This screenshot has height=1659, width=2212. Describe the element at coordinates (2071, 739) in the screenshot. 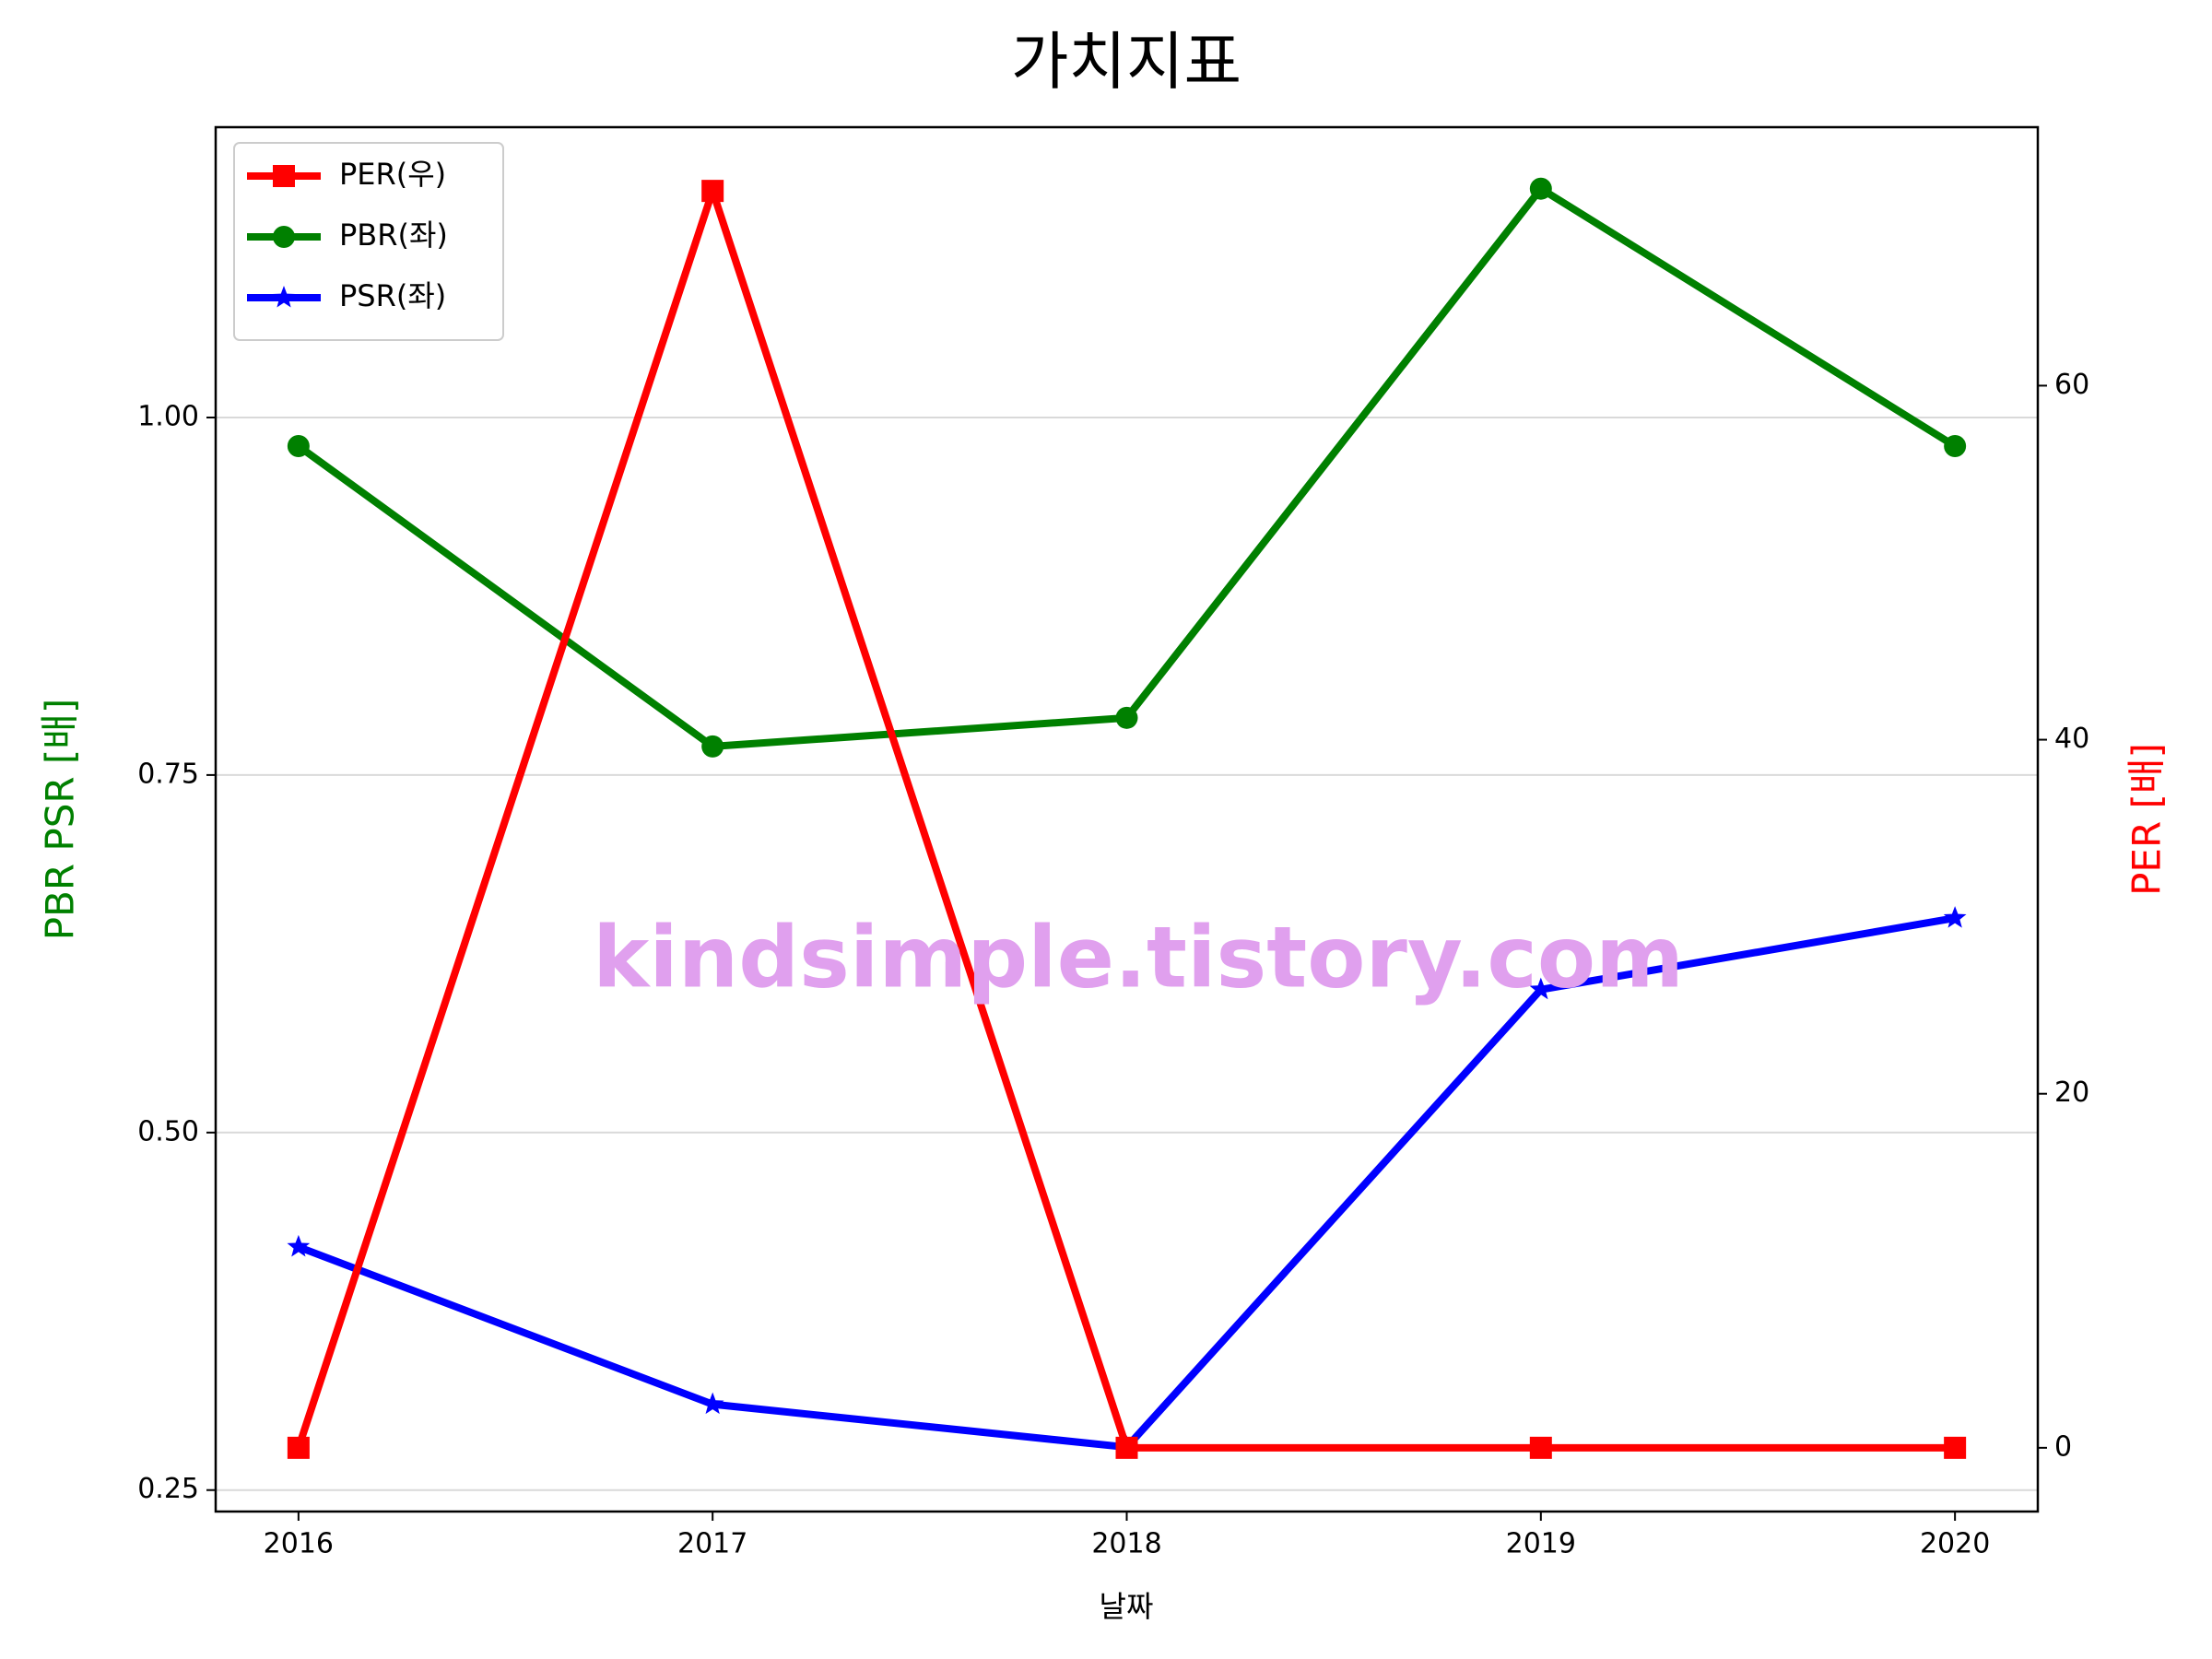

I see `y2-tick-label: 40` at that location.